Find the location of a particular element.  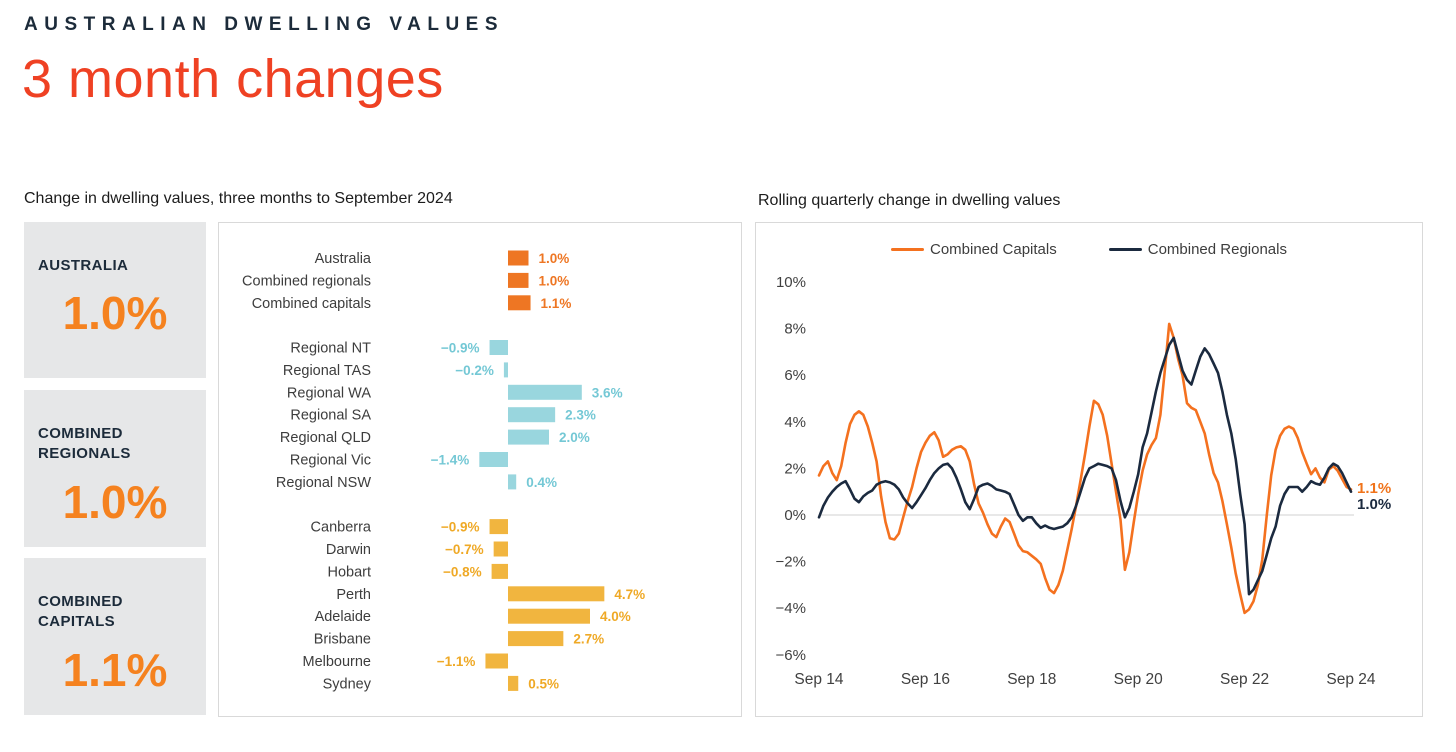

page-eyebrow: AUSTRALIAN DWELLING VALUES is located at coordinates (264, 24).